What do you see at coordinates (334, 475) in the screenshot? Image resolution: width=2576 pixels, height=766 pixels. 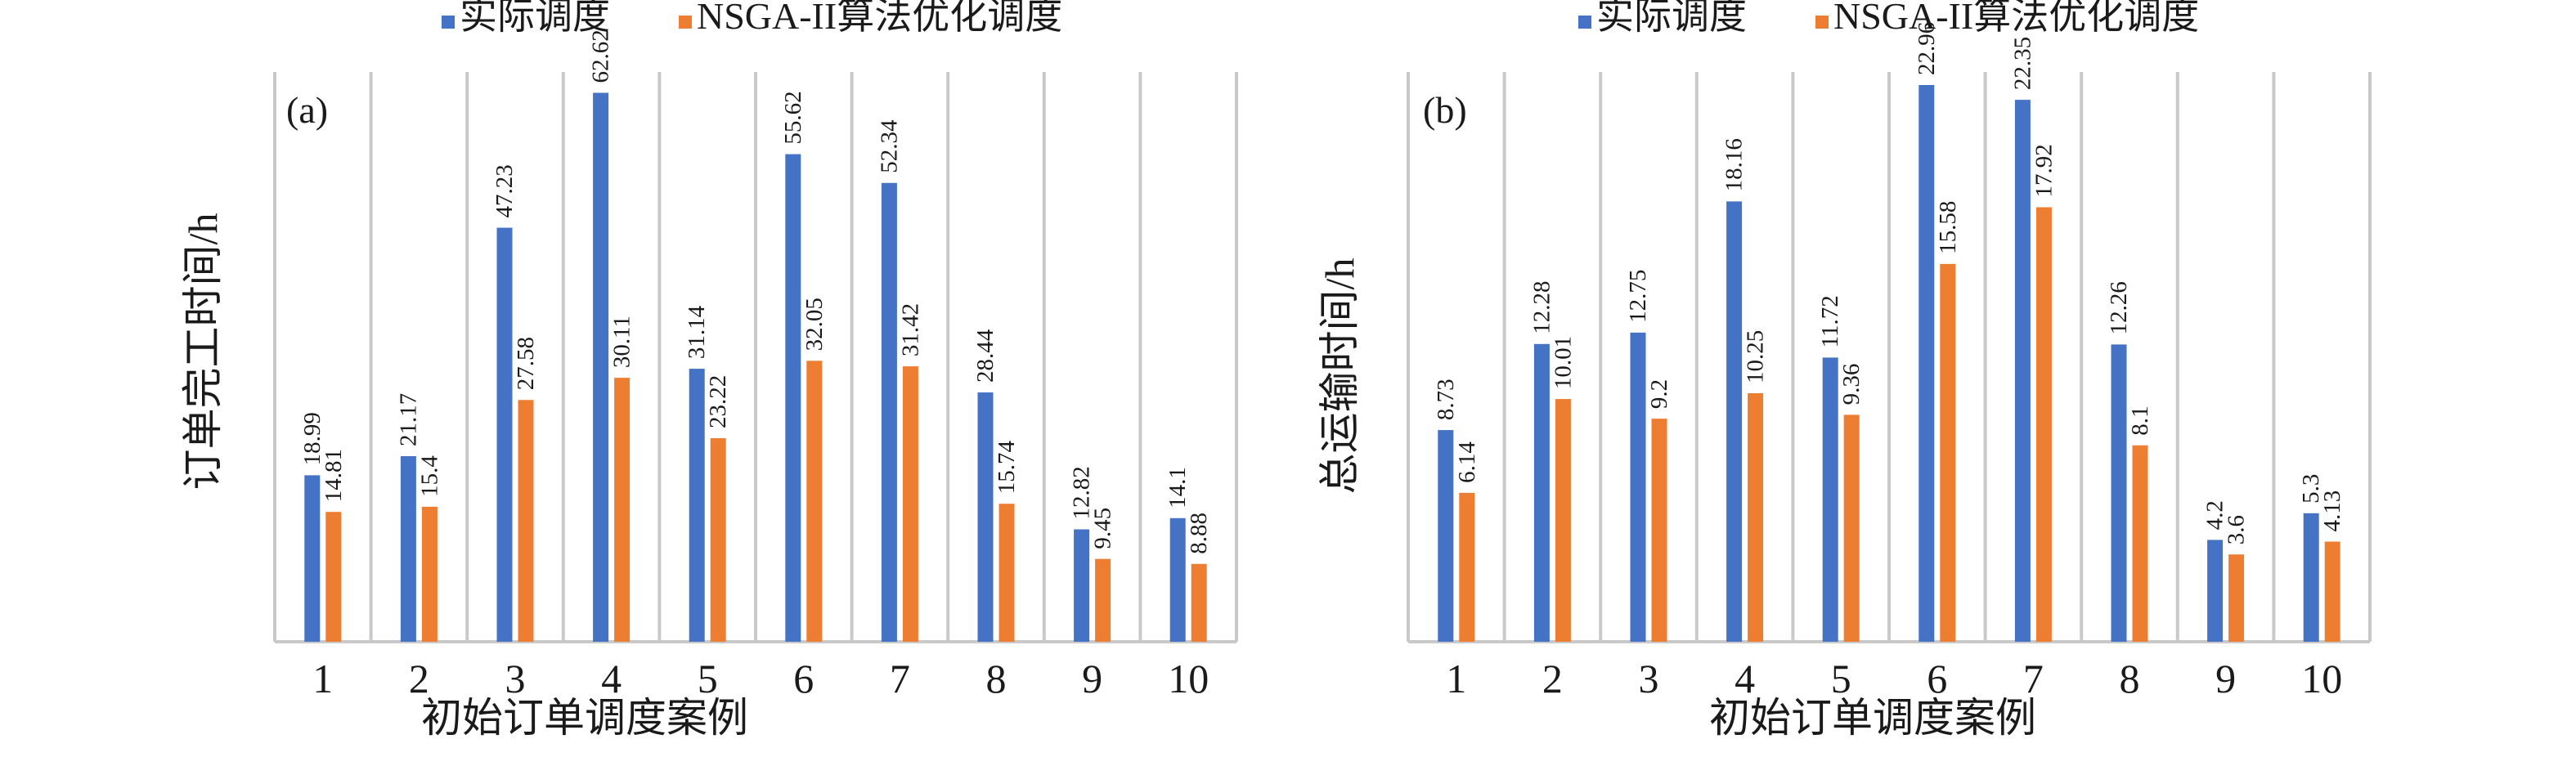 I see `data-label: 14.81` at bounding box center [334, 475].